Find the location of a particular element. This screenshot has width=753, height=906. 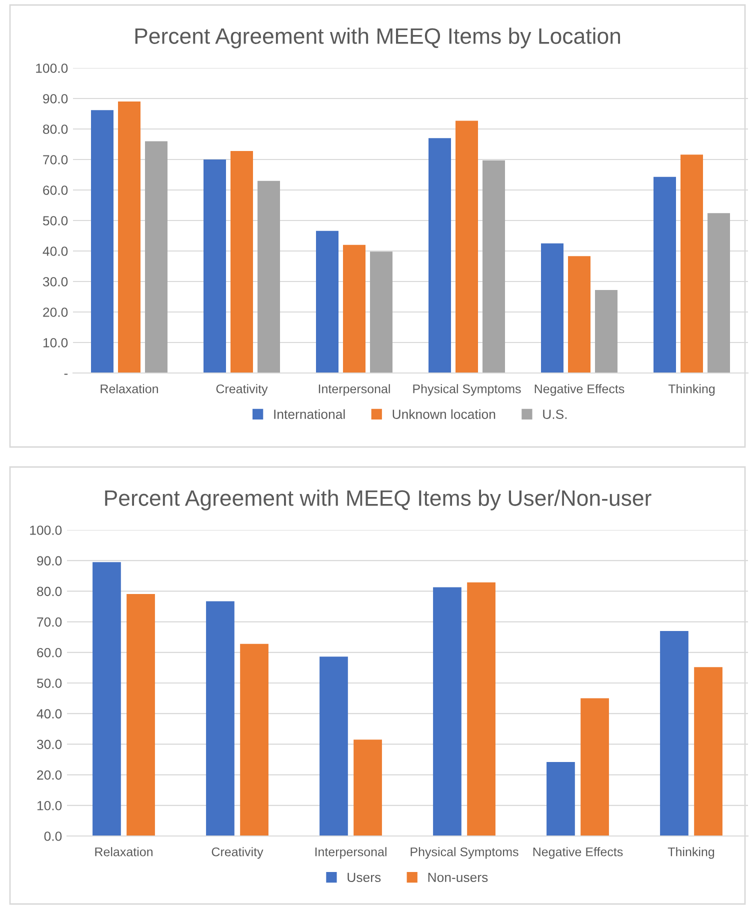

legend-label: Users is located at coordinates (364, 877).